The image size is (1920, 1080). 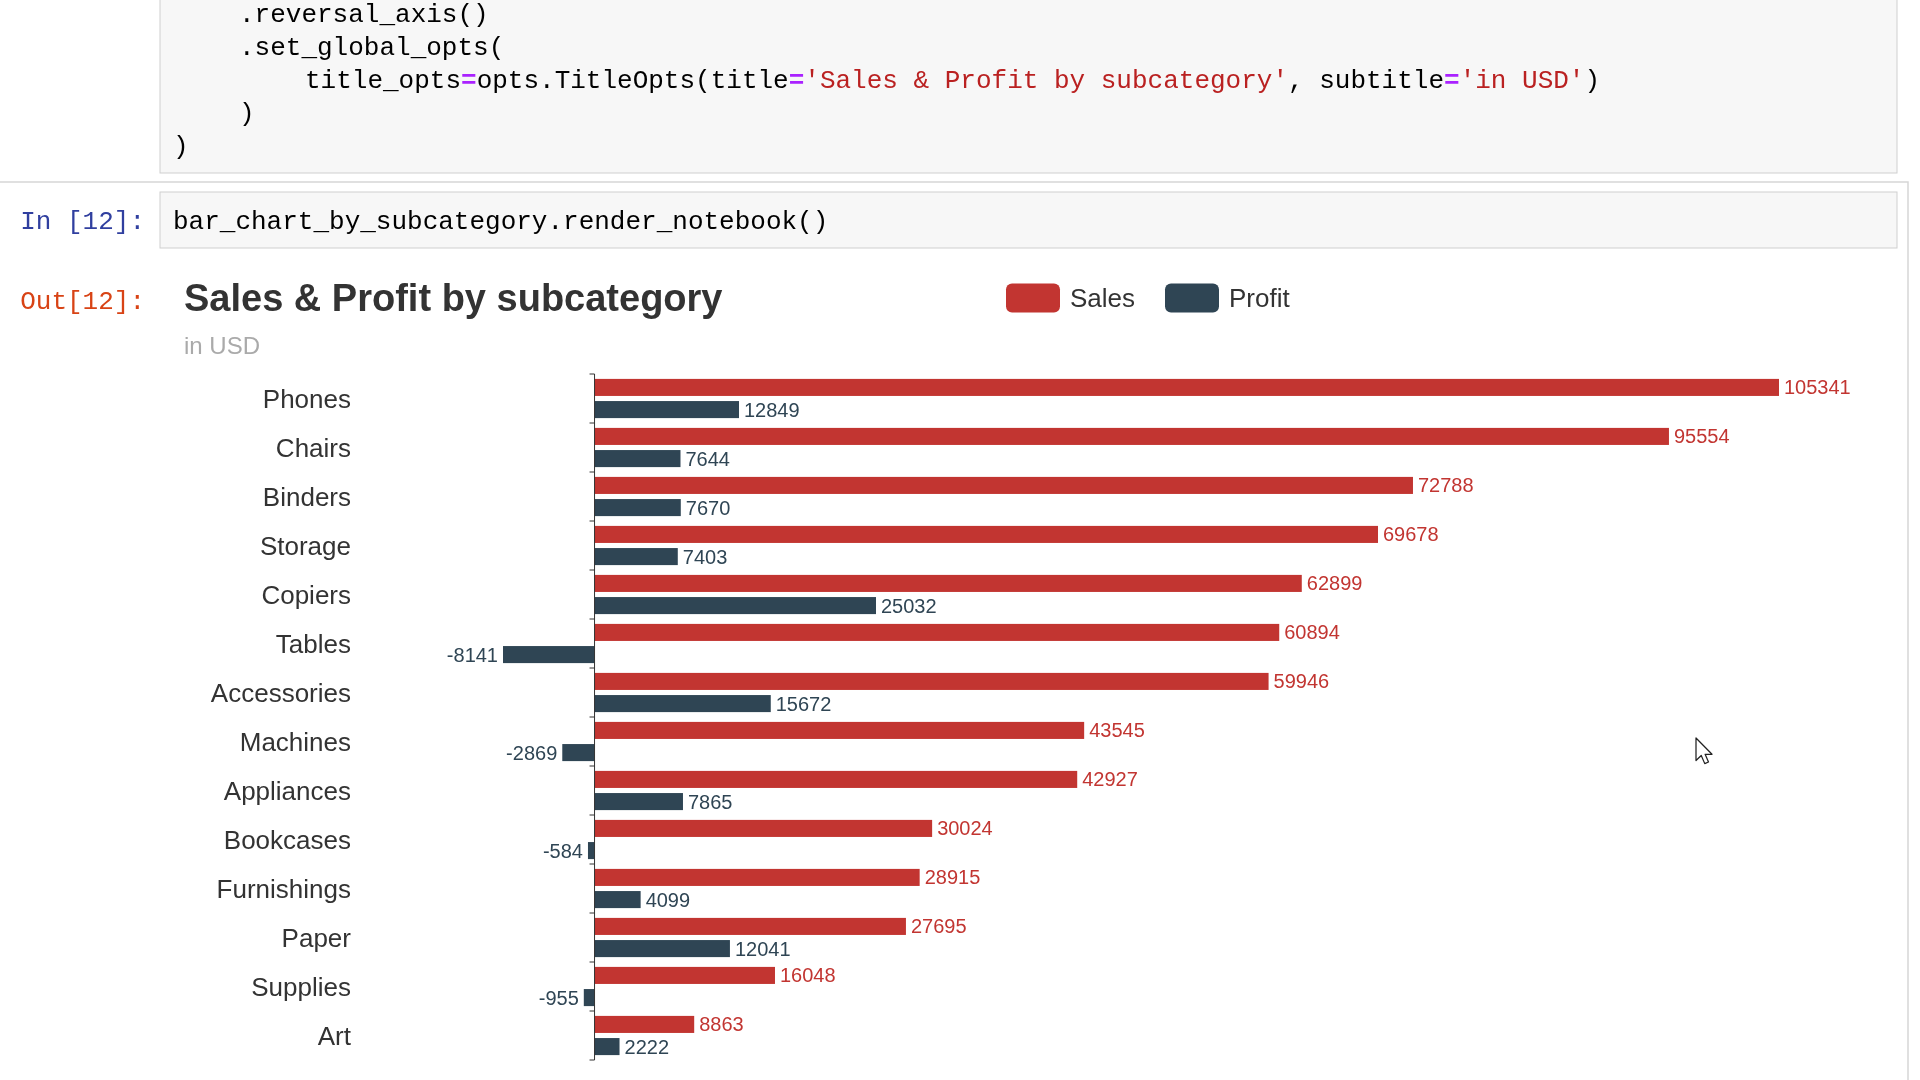 What do you see at coordinates (807, 975) in the screenshot?
I see `data-label: 16048` at bounding box center [807, 975].